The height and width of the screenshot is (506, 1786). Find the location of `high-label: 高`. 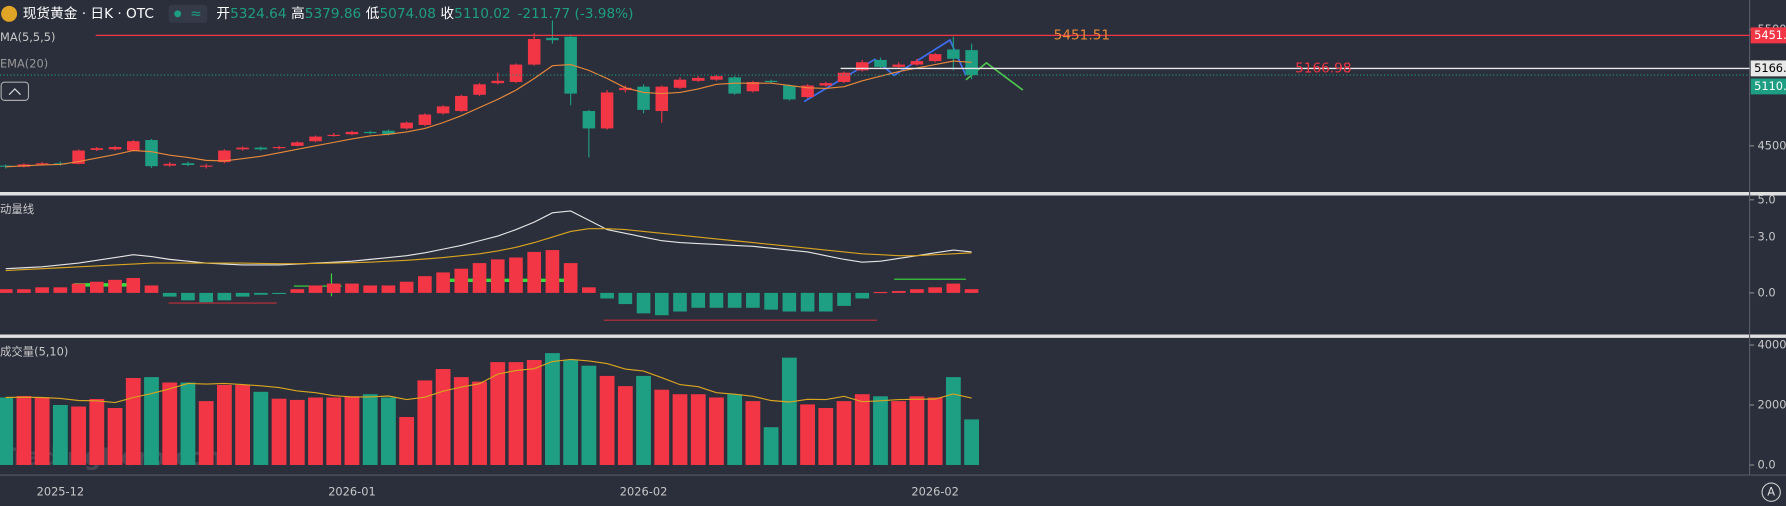

high-label: 高 is located at coordinates (298, 13).